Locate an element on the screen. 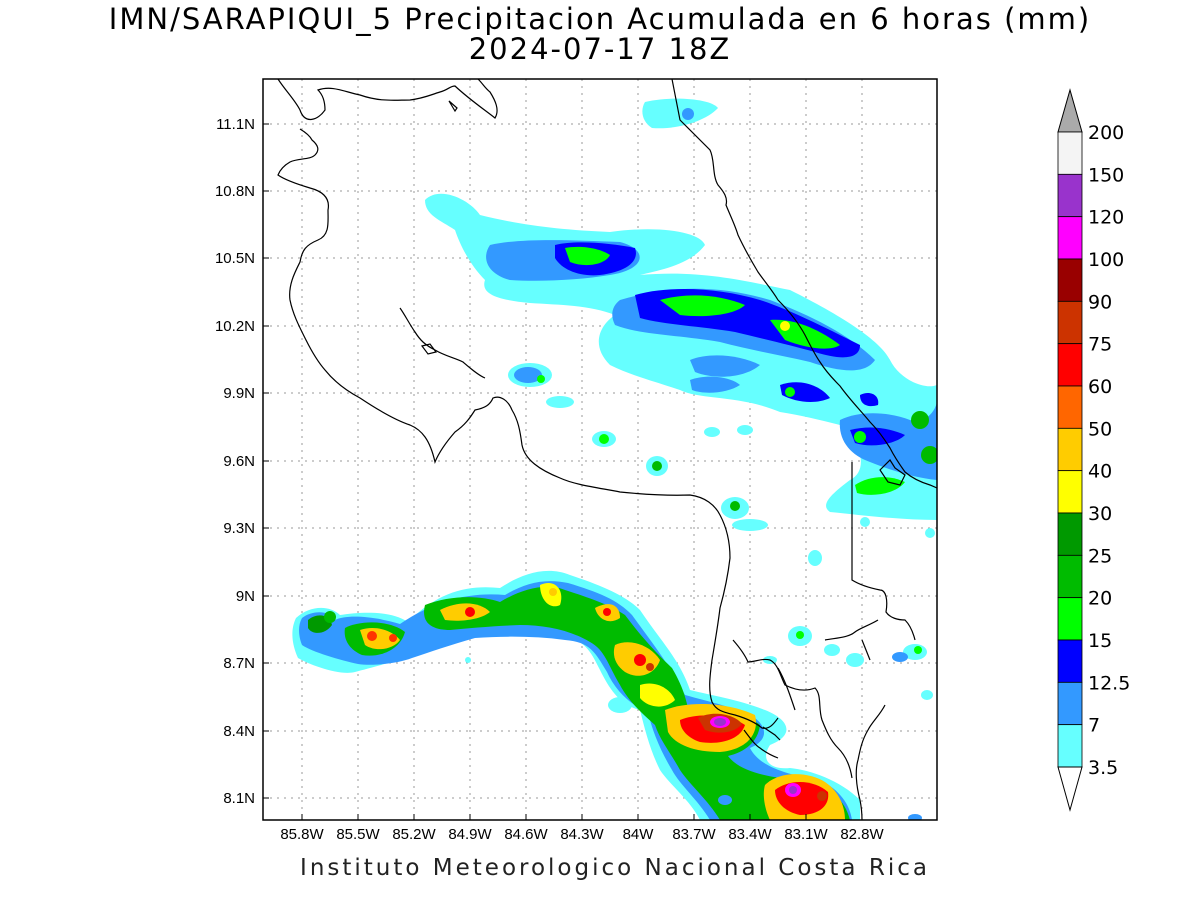 The height and width of the screenshot is (900, 1200). lat-tick-label: 9N is located at coordinates (245, 596).